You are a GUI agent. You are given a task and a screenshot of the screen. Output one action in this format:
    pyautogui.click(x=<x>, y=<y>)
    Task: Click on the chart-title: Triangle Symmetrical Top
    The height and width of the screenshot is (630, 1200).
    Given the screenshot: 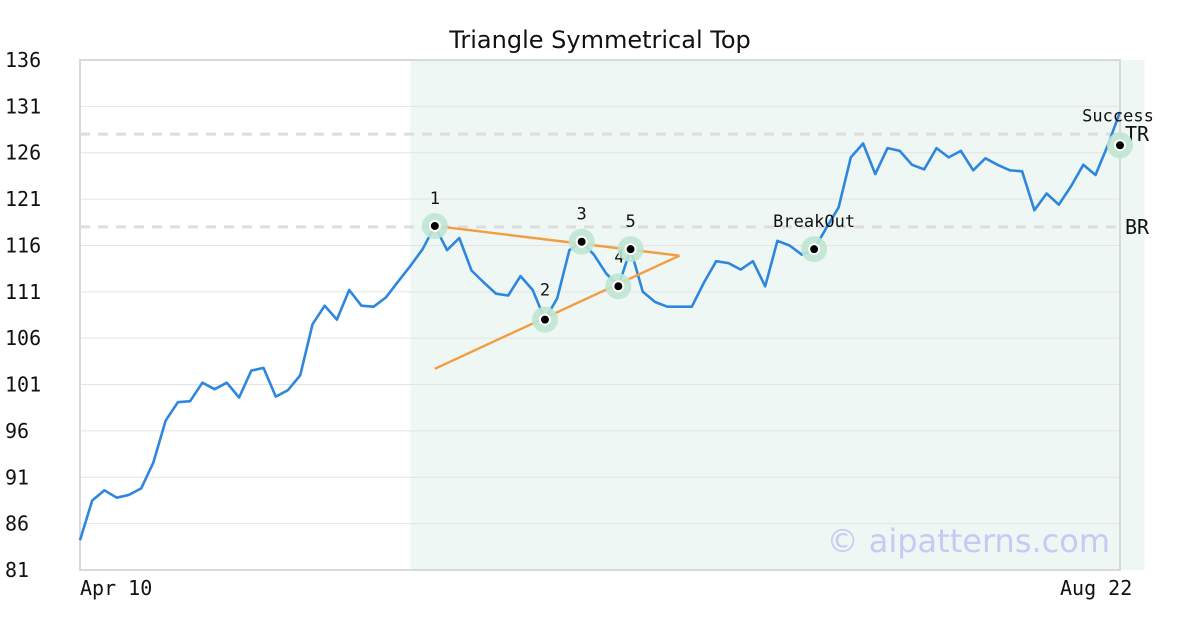 What is the action you would take?
    pyautogui.click(x=599, y=40)
    